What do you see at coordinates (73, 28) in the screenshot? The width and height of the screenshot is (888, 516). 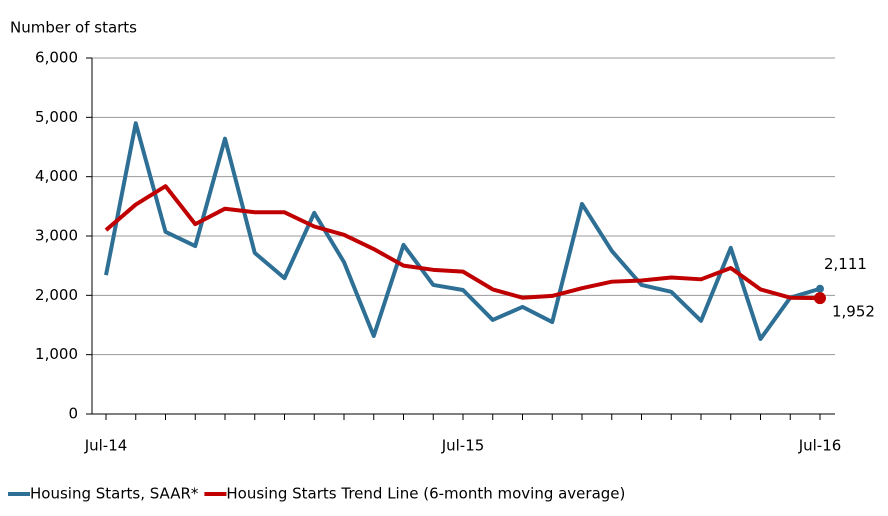 I see `y-axis-label: Number of starts` at bounding box center [73, 28].